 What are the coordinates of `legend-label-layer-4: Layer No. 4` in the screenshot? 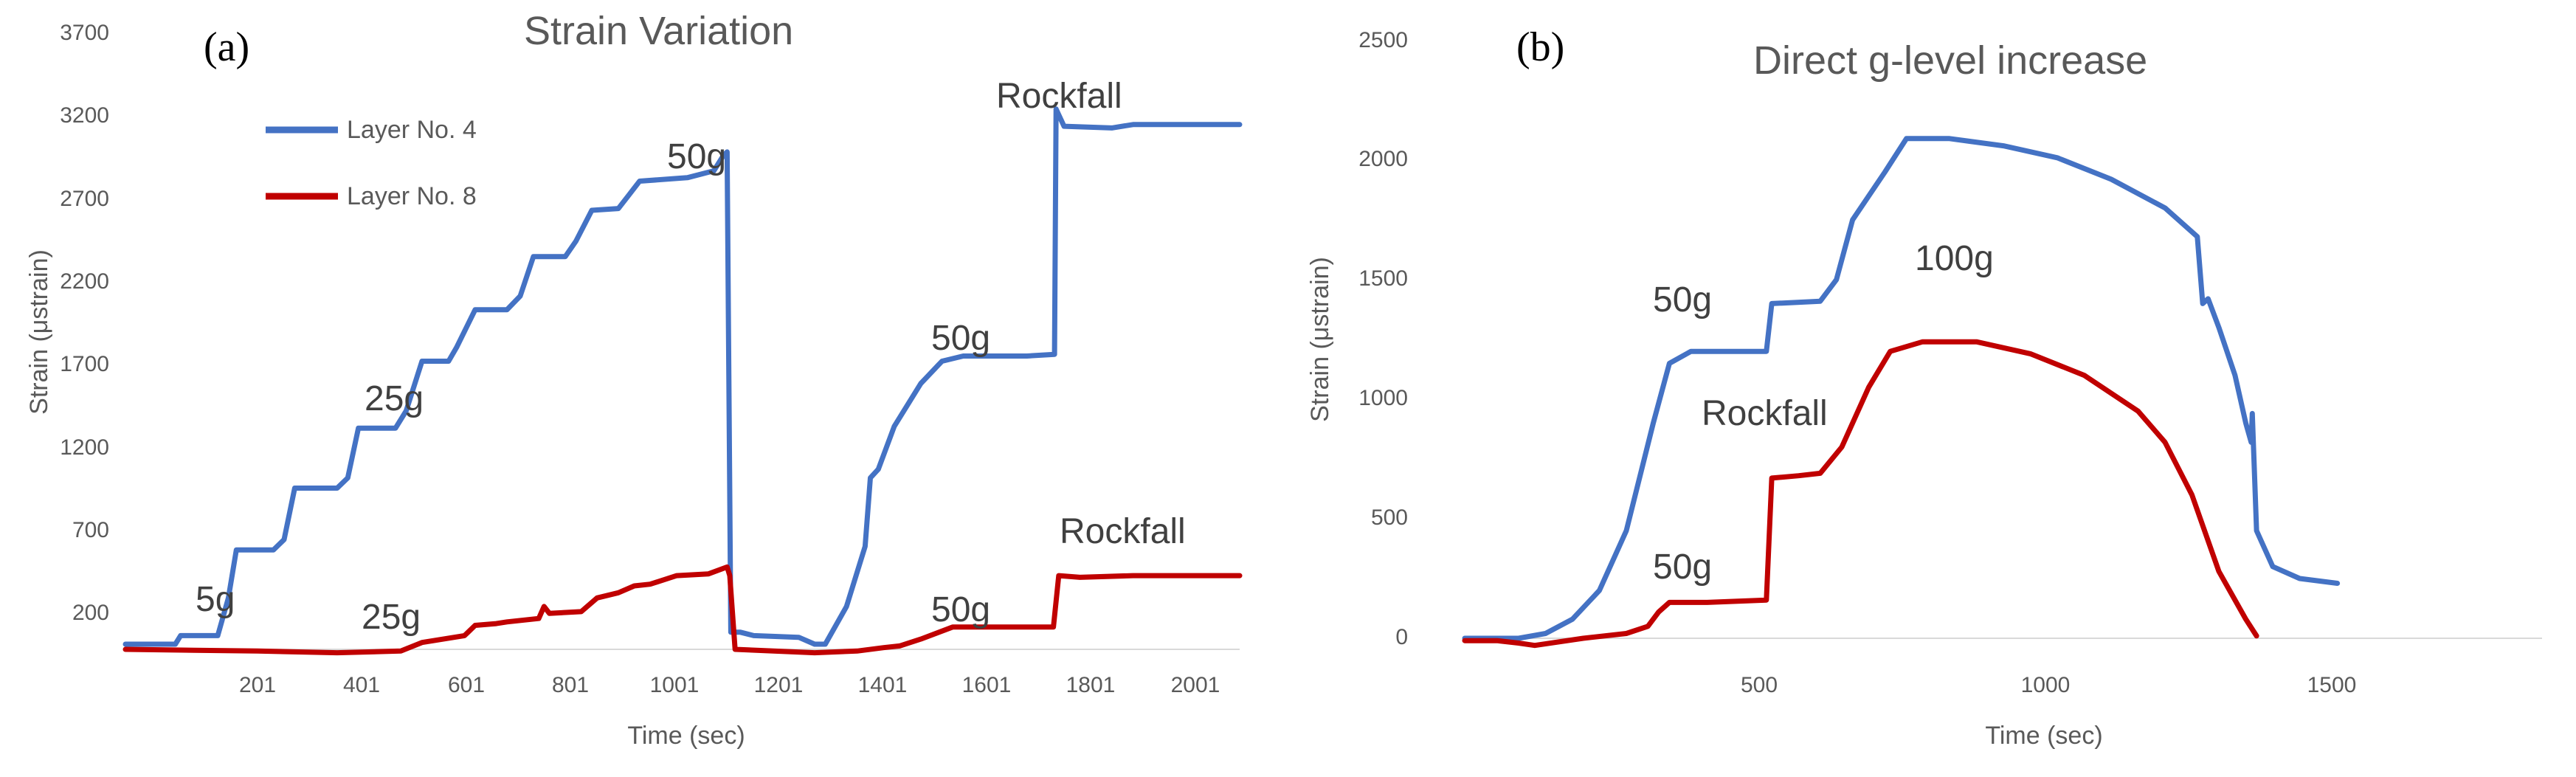 It's located at (412, 130).